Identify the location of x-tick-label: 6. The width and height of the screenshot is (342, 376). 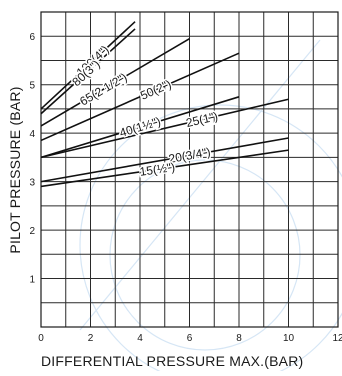
(190, 338).